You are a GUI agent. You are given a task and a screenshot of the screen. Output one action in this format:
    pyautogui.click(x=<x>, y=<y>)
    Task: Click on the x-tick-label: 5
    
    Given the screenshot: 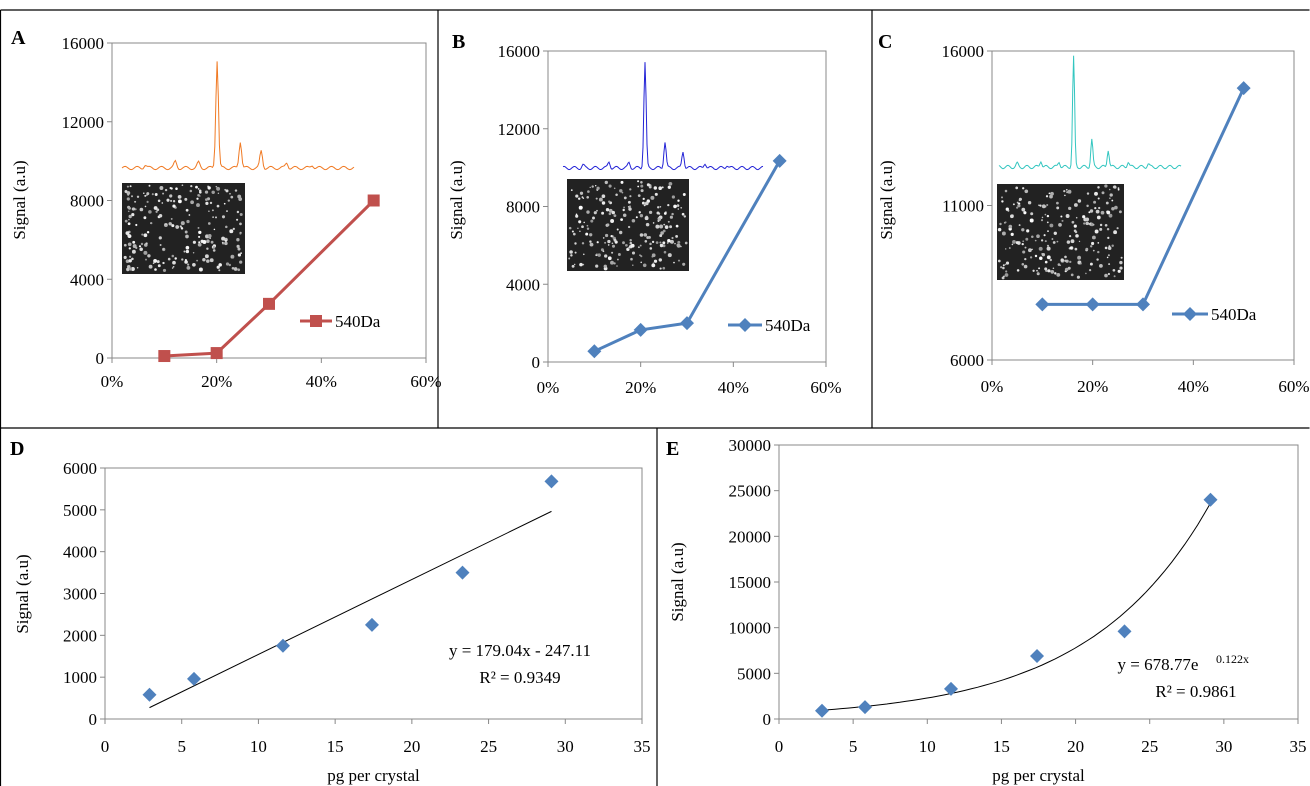 What is the action you would take?
    pyautogui.click(x=181, y=746)
    